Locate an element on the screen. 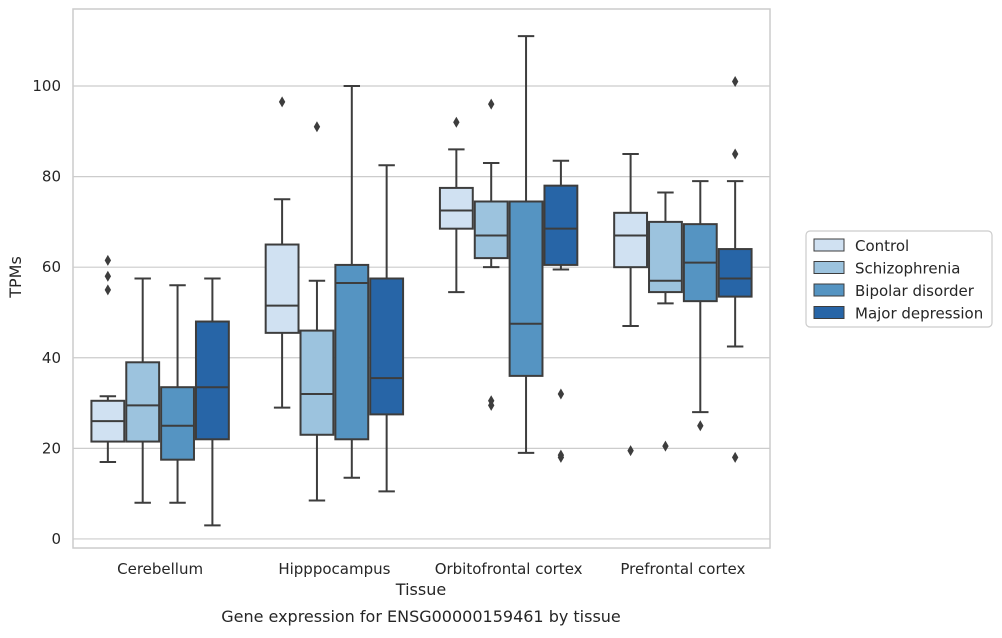  legend-frame is located at coordinates (899, 279).